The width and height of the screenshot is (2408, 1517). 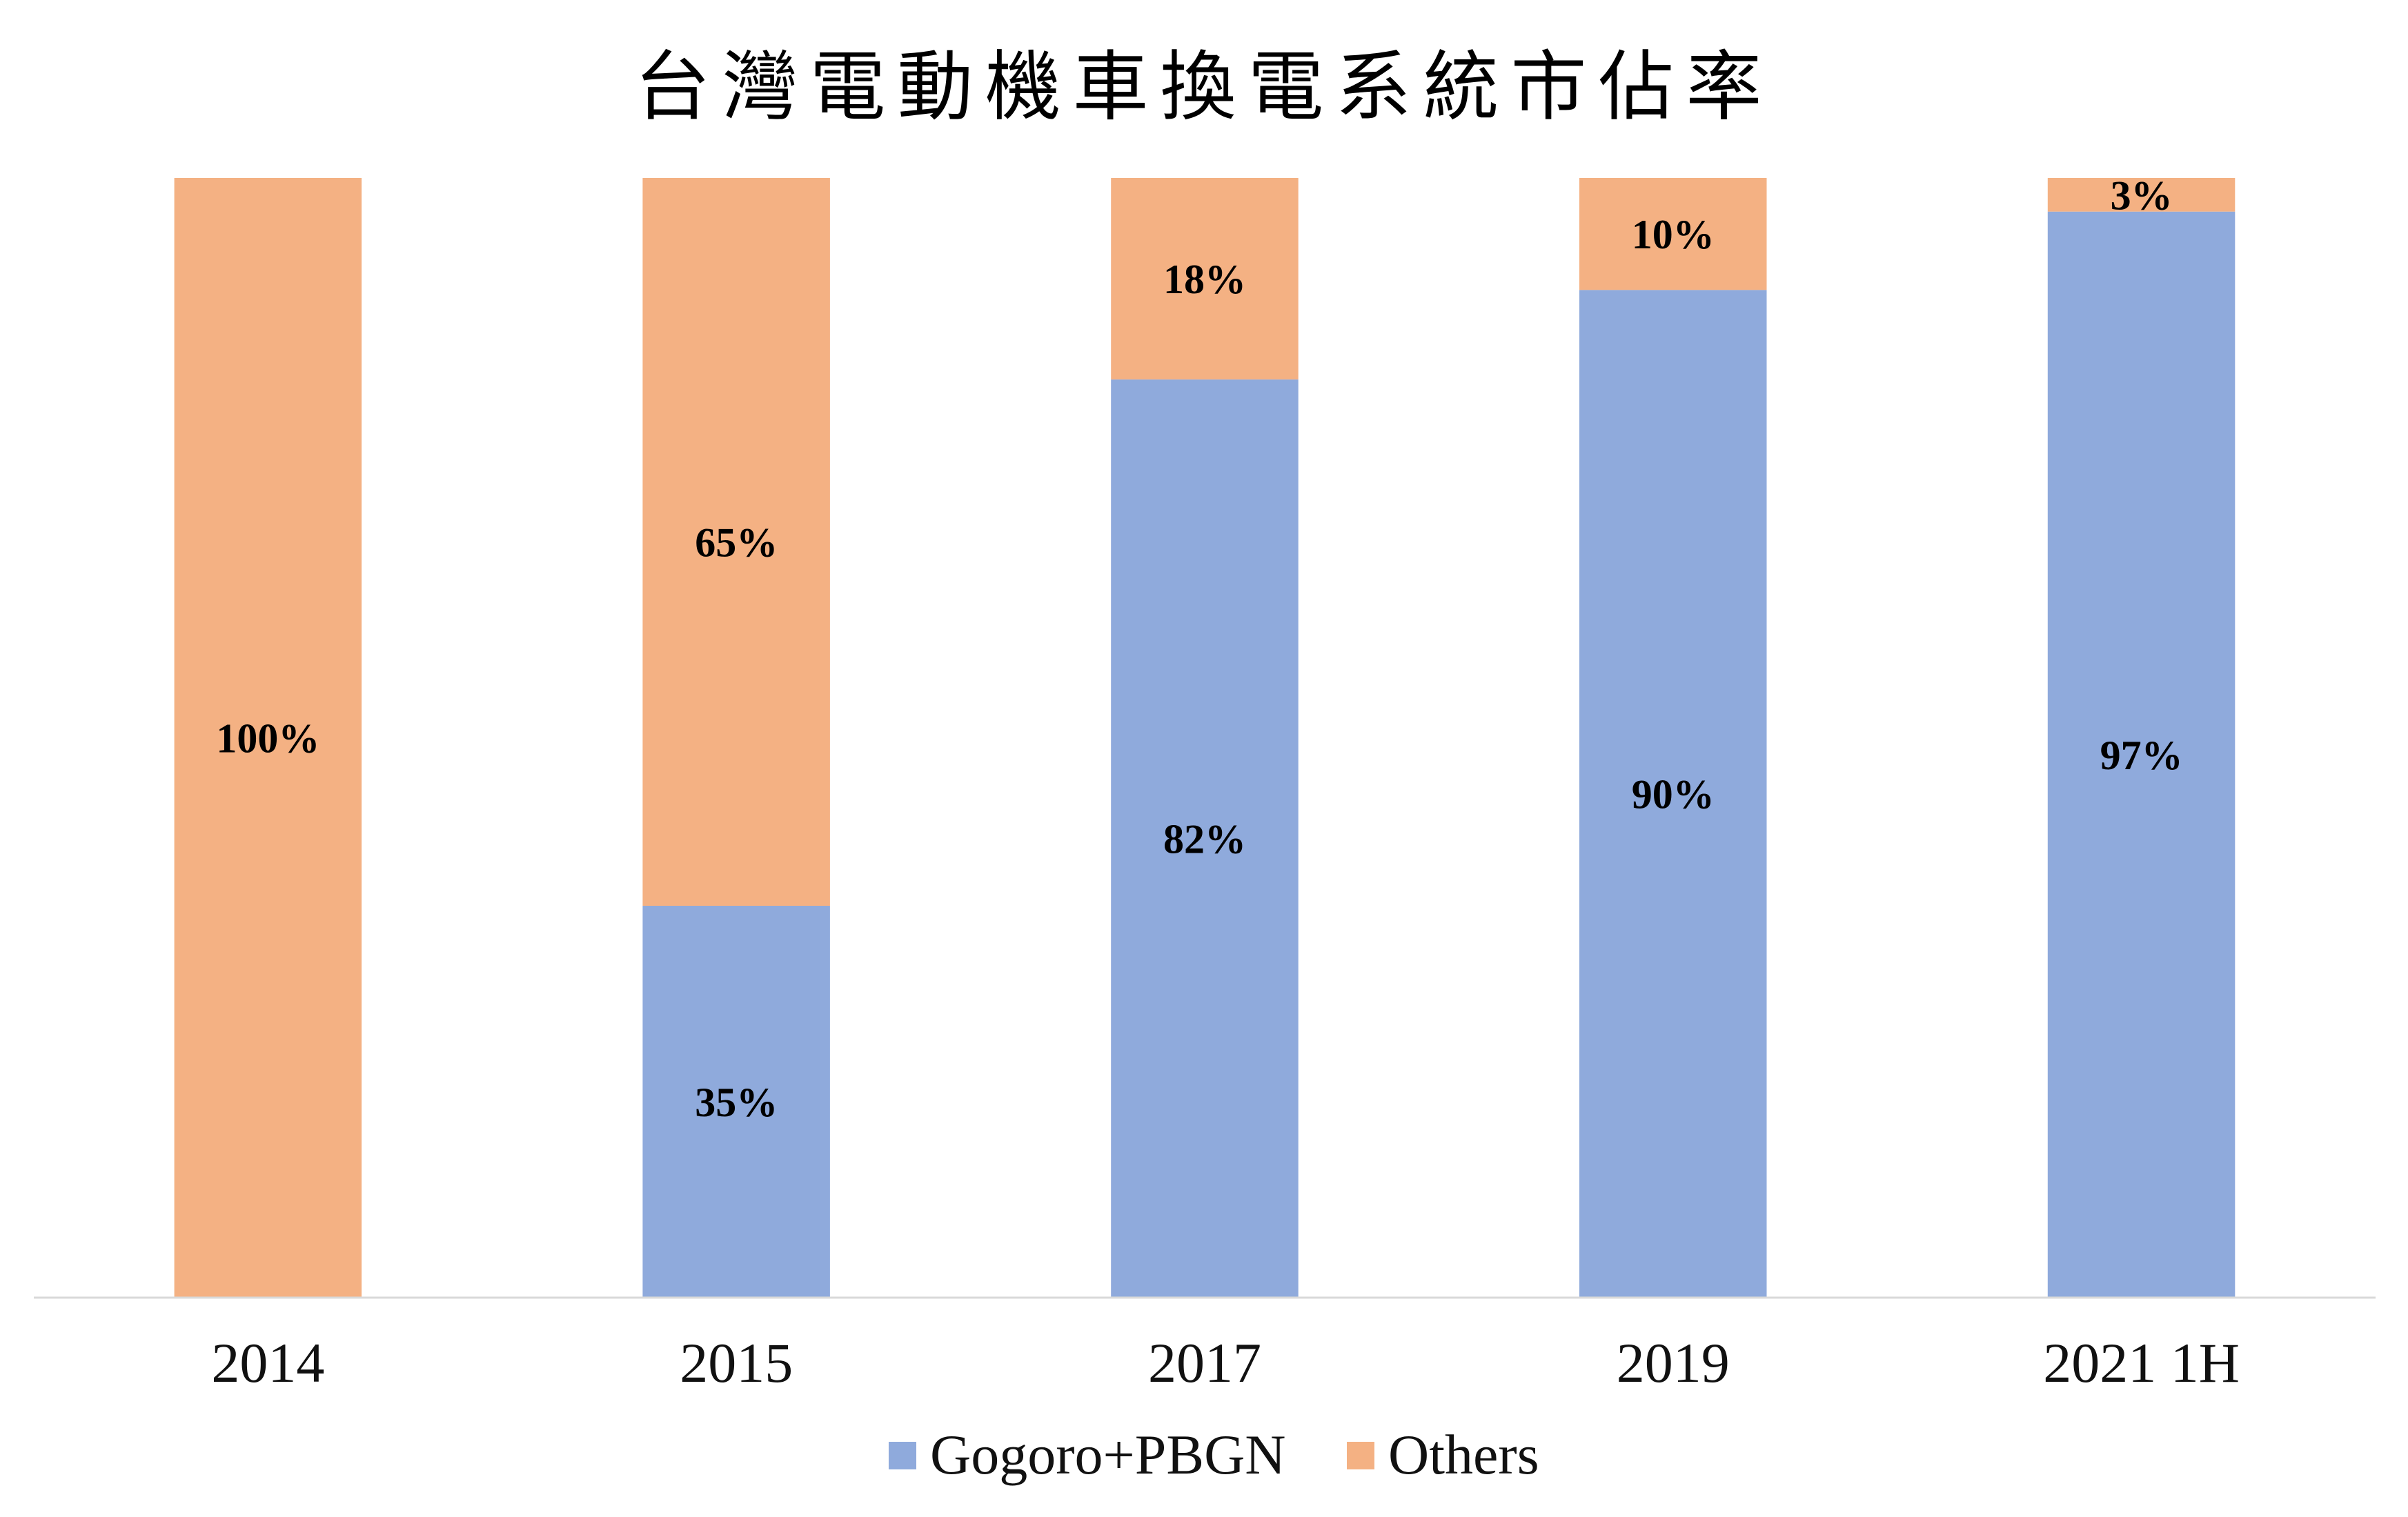 I want to click on data-label-others-2014: 100%, so click(x=267, y=739).